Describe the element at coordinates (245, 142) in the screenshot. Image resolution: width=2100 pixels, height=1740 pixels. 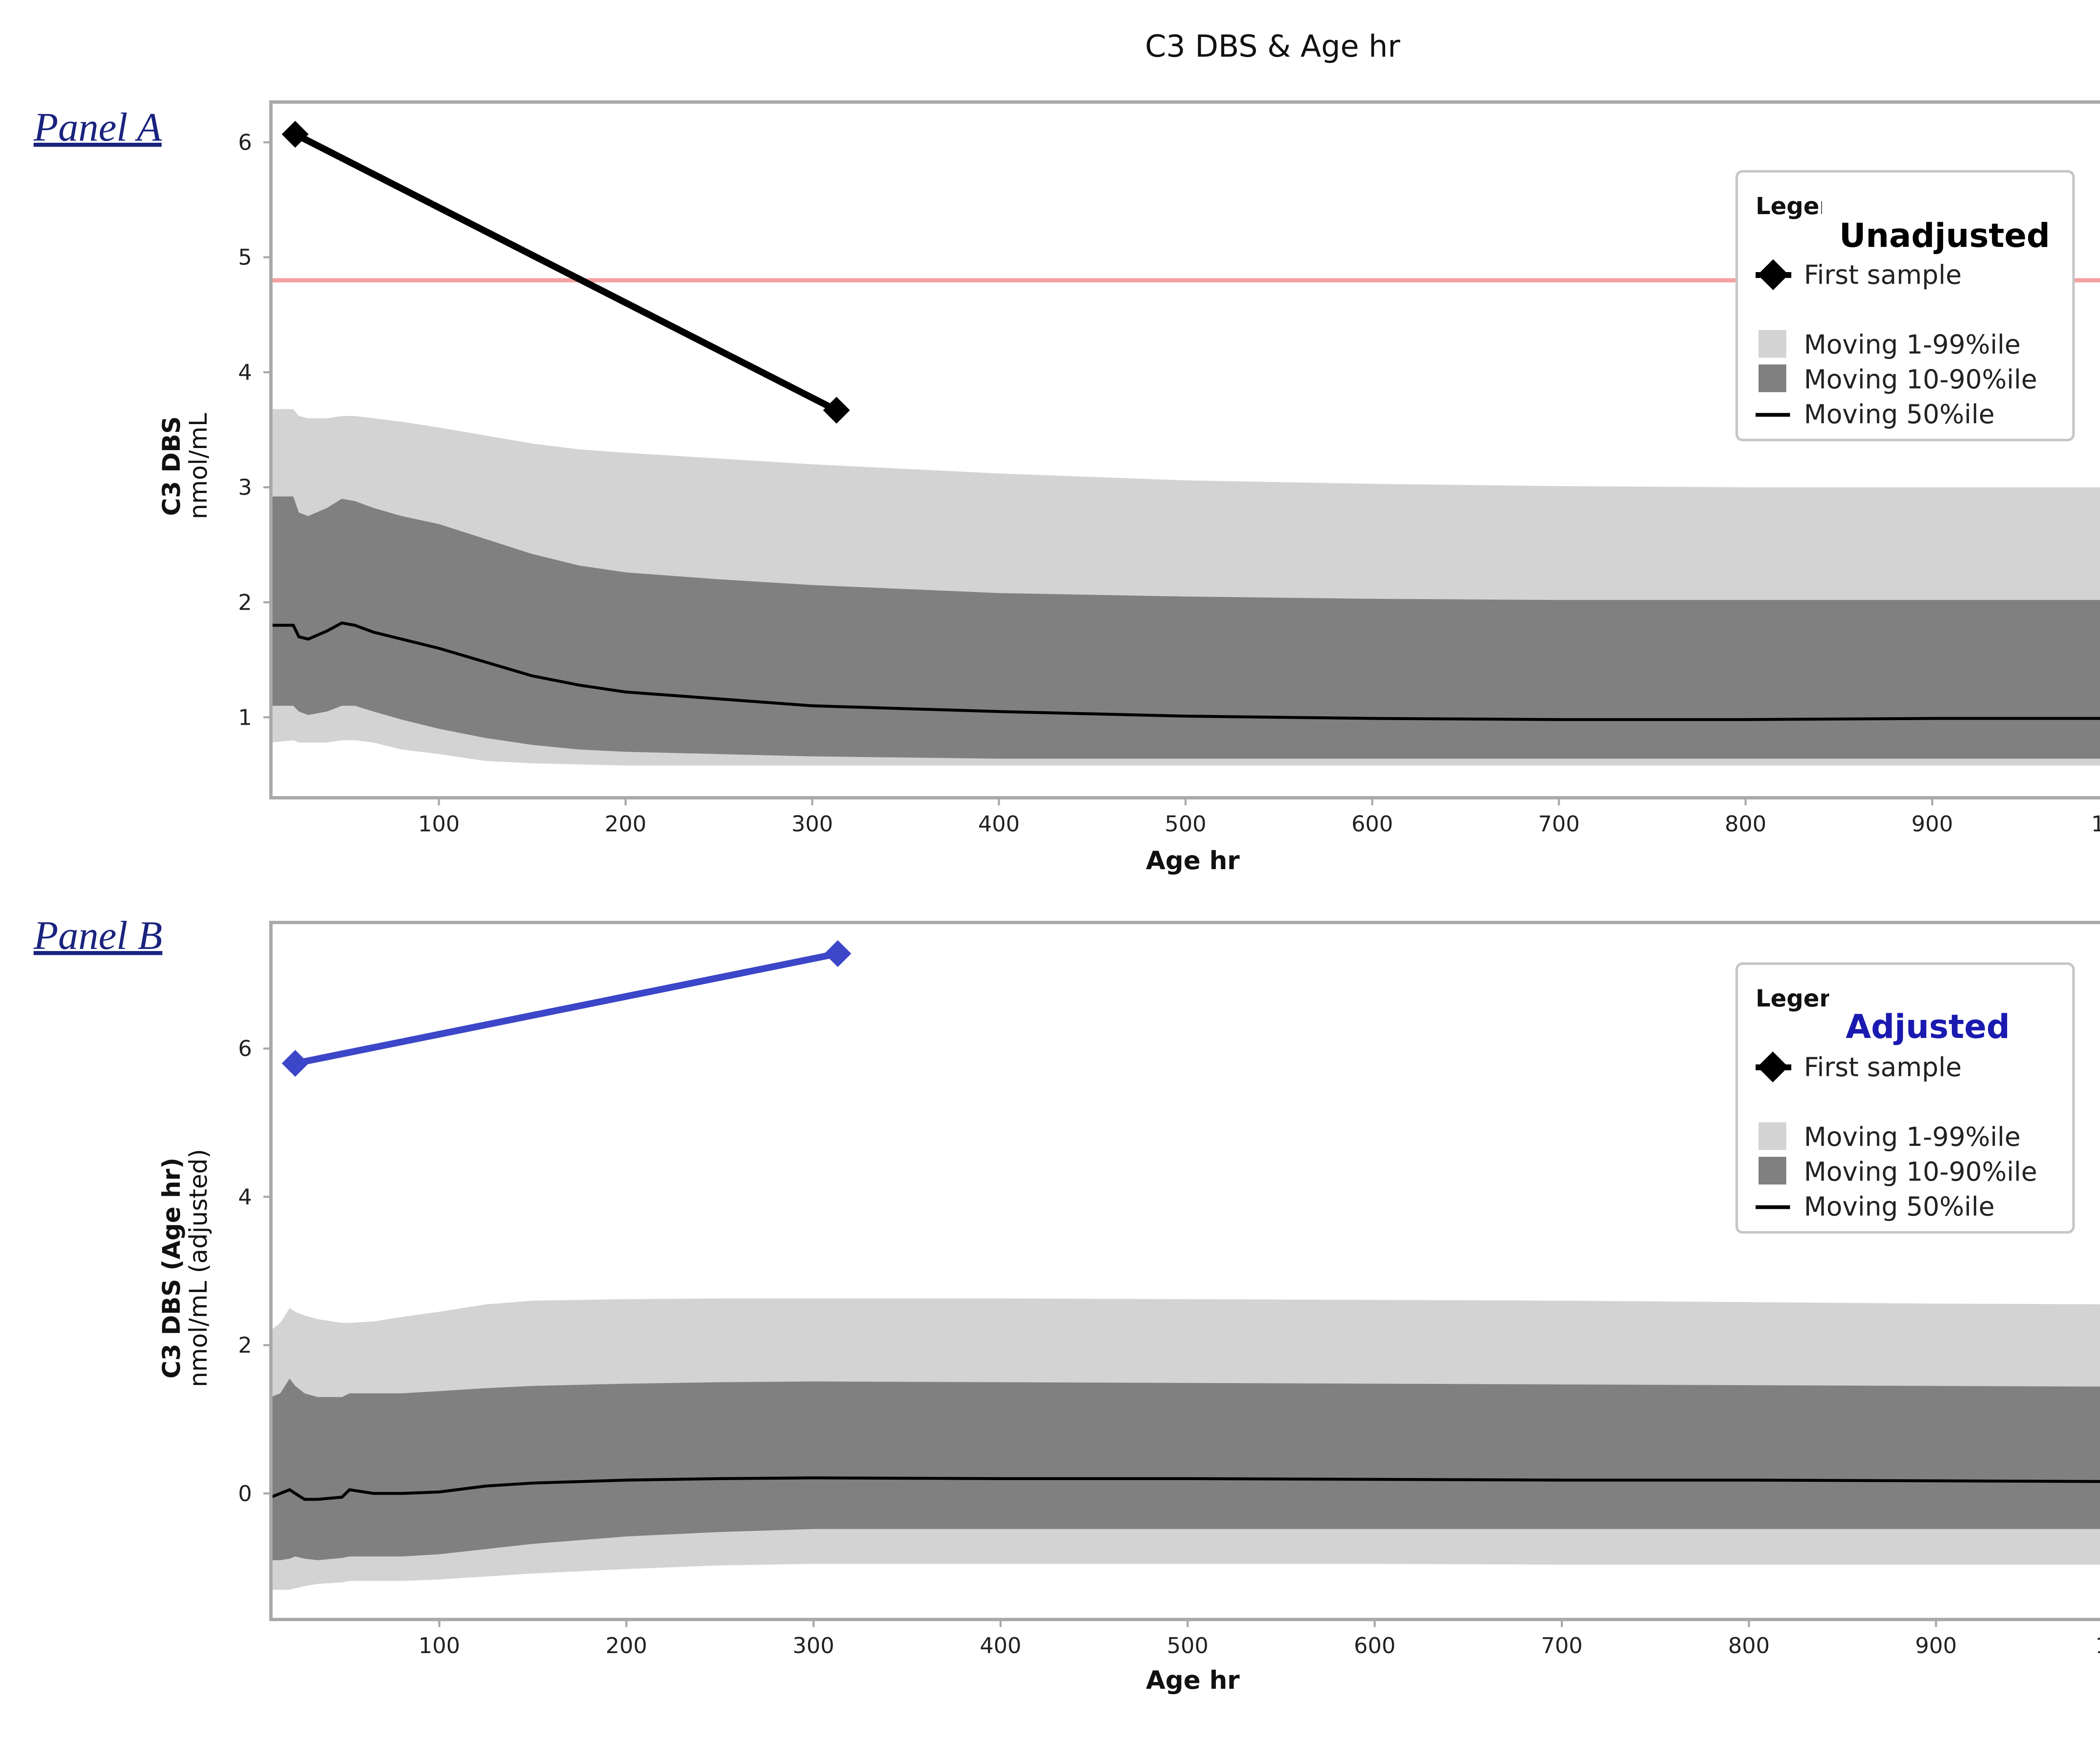
I see `panel-a-y-tick-label: 6` at that location.